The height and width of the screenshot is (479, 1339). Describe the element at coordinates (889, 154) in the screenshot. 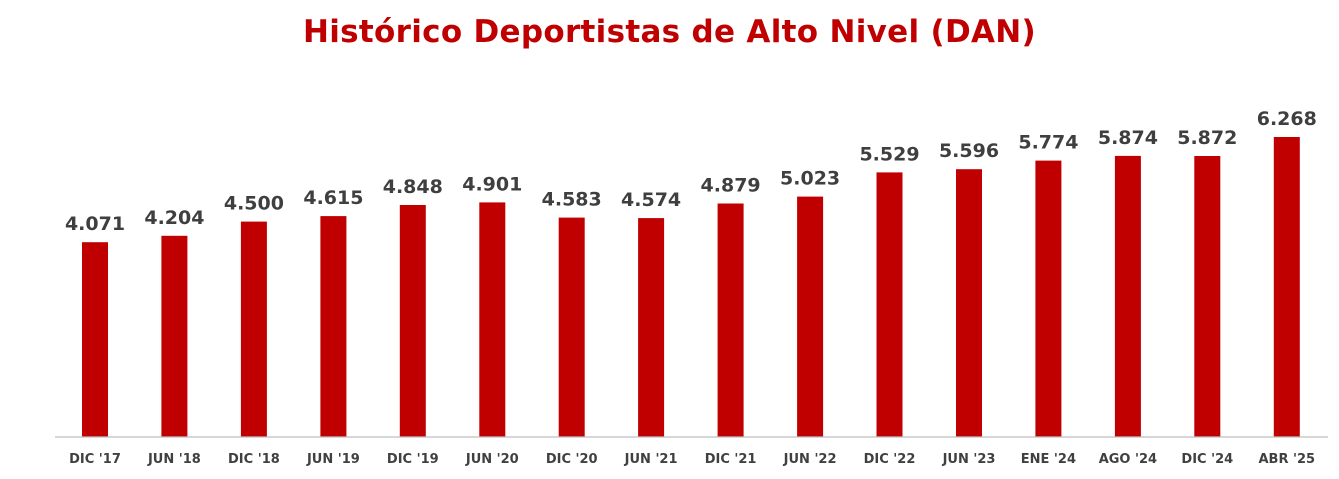

I see `bar-value-label-10: 5.529` at that location.